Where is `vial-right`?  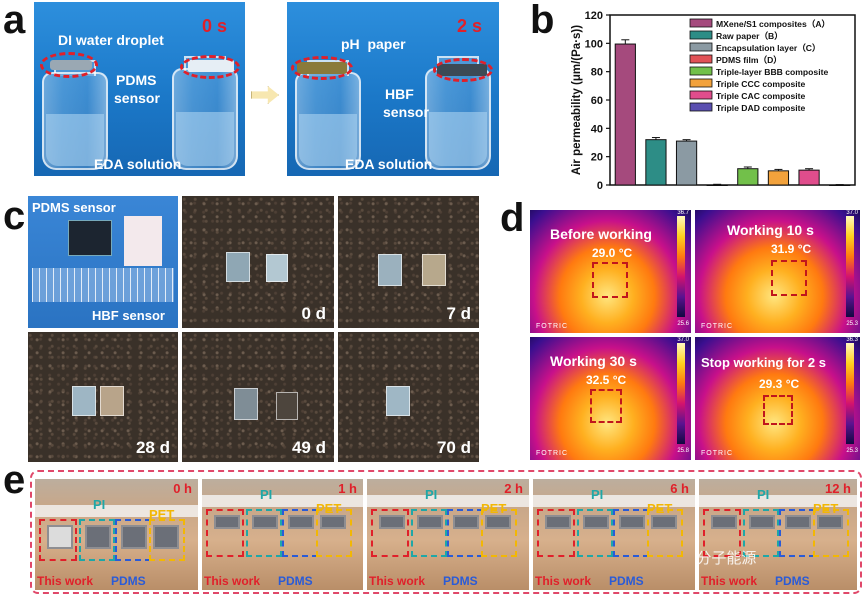 vial-right is located at coordinates (205, 113).